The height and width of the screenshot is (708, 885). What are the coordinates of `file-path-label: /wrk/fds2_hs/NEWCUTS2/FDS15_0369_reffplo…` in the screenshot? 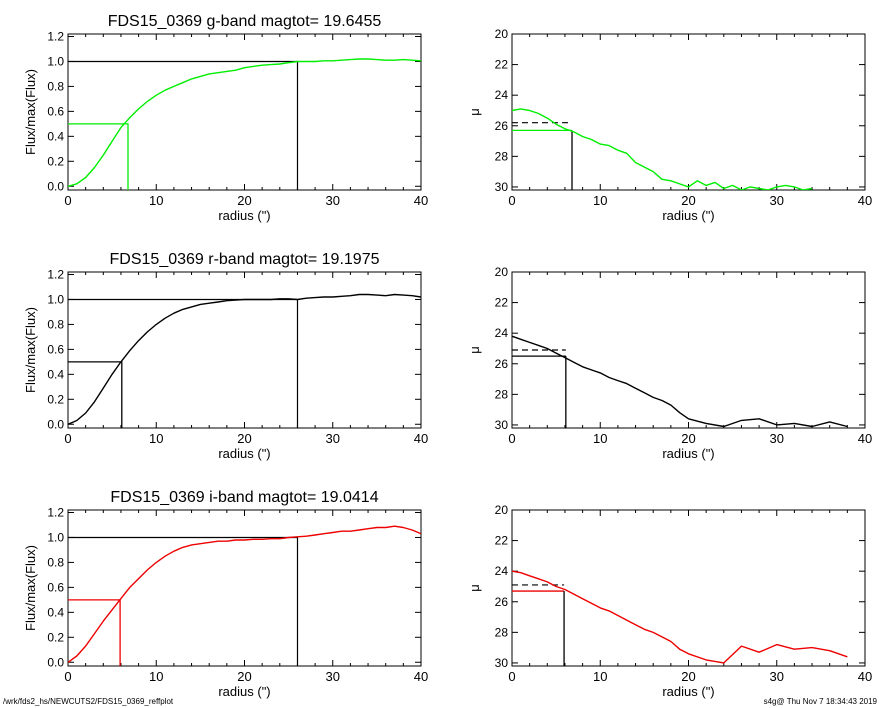 It's located at (88, 701).